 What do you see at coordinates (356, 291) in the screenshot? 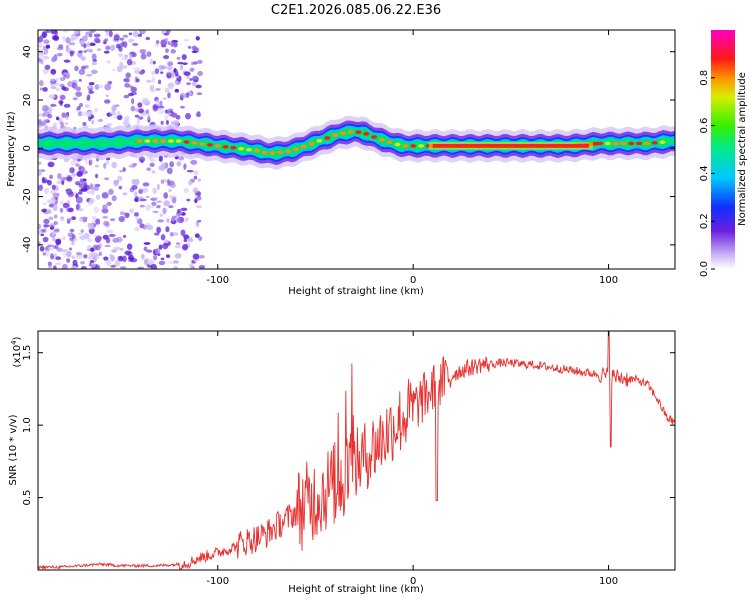
I see `spectrogram-xlabel: Height of straight line (km)` at bounding box center [356, 291].